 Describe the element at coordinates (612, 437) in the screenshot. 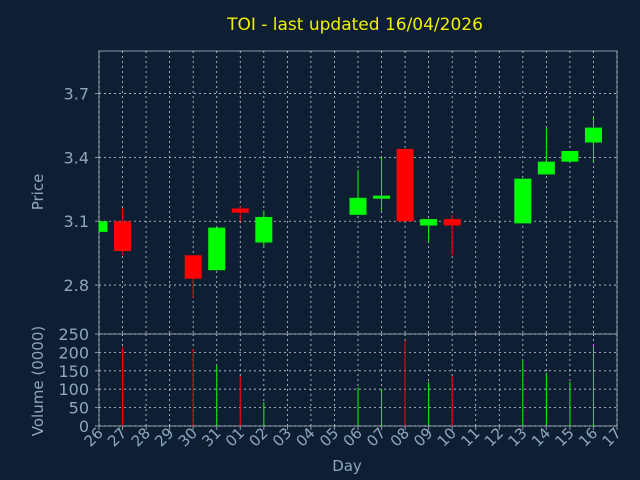

I see `x-tick-label: 17` at that location.